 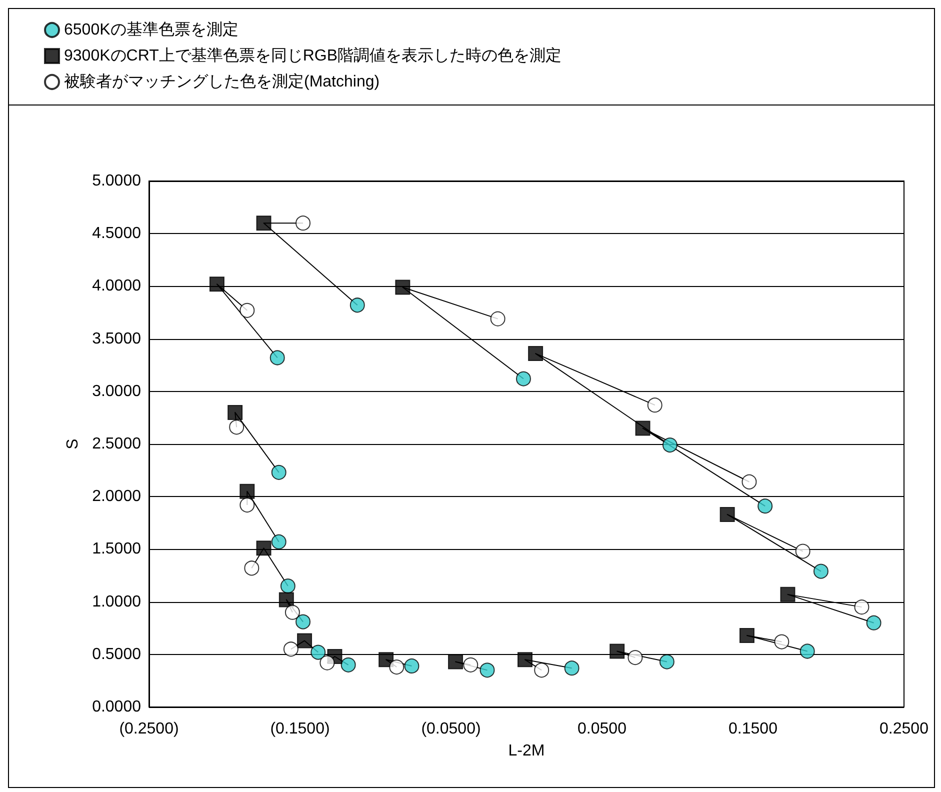 I want to click on y-tick-label: 5.0000, so click(x=117, y=181).